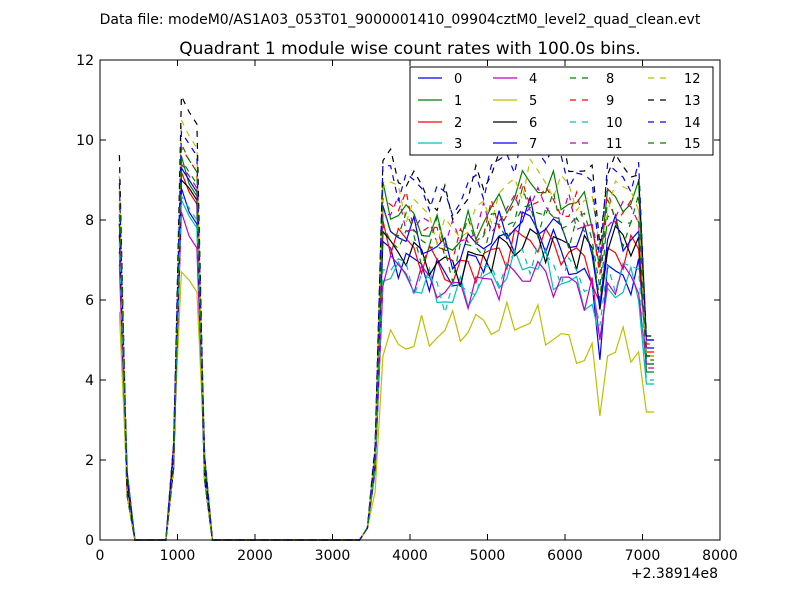 This screenshot has height=600, width=800. I want to click on y-tick-label: 8, so click(89, 221).